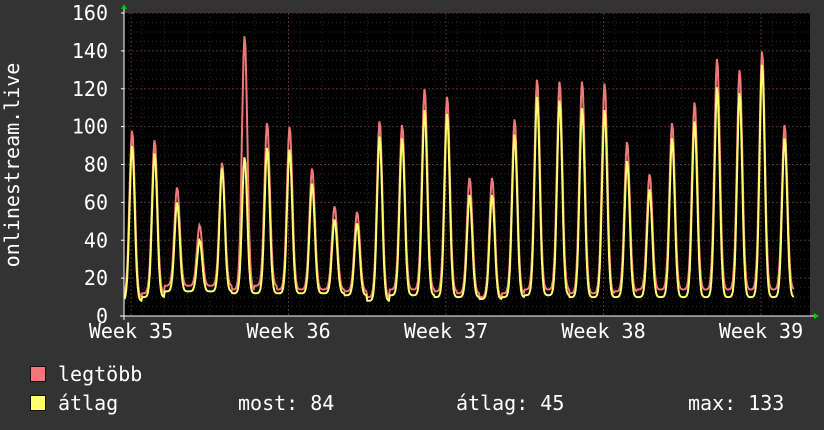  I want to click on legend-label-max: legtöbb, so click(100, 374).